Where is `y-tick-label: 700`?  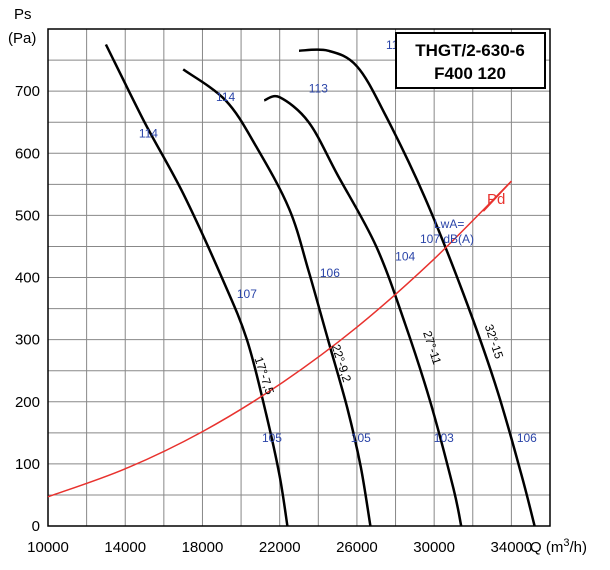
y-tick-label: 700 is located at coordinates (27, 91).